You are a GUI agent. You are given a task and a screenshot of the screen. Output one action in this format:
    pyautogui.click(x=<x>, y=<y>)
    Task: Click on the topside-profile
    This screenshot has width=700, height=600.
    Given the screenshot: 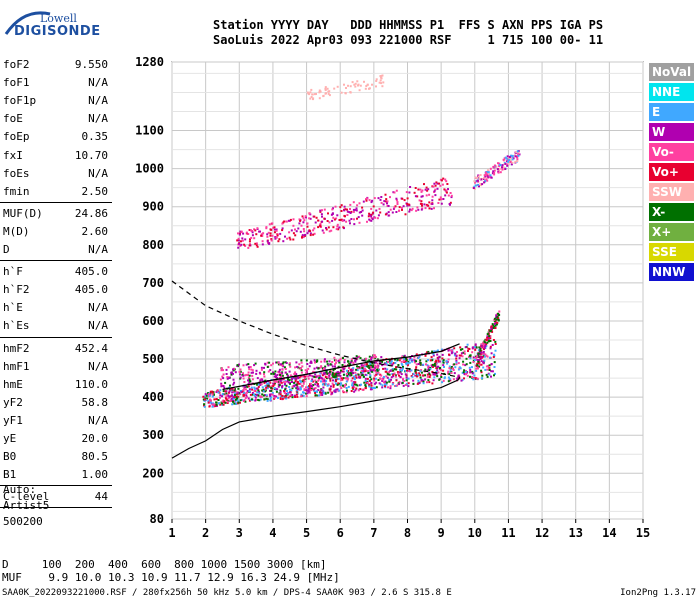 What is the action you would take?
    pyautogui.click(x=315, y=329)
    